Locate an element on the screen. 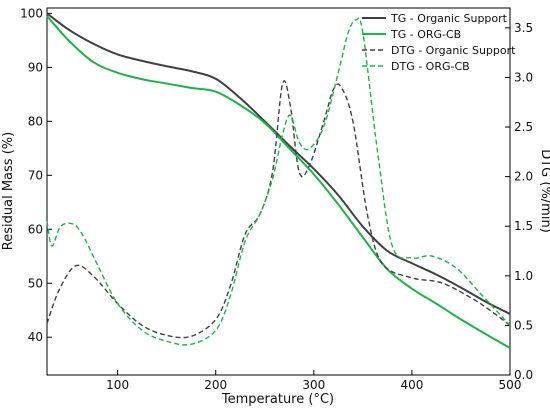  y2-tick-label: 0.5 is located at coordinates (523, 325).